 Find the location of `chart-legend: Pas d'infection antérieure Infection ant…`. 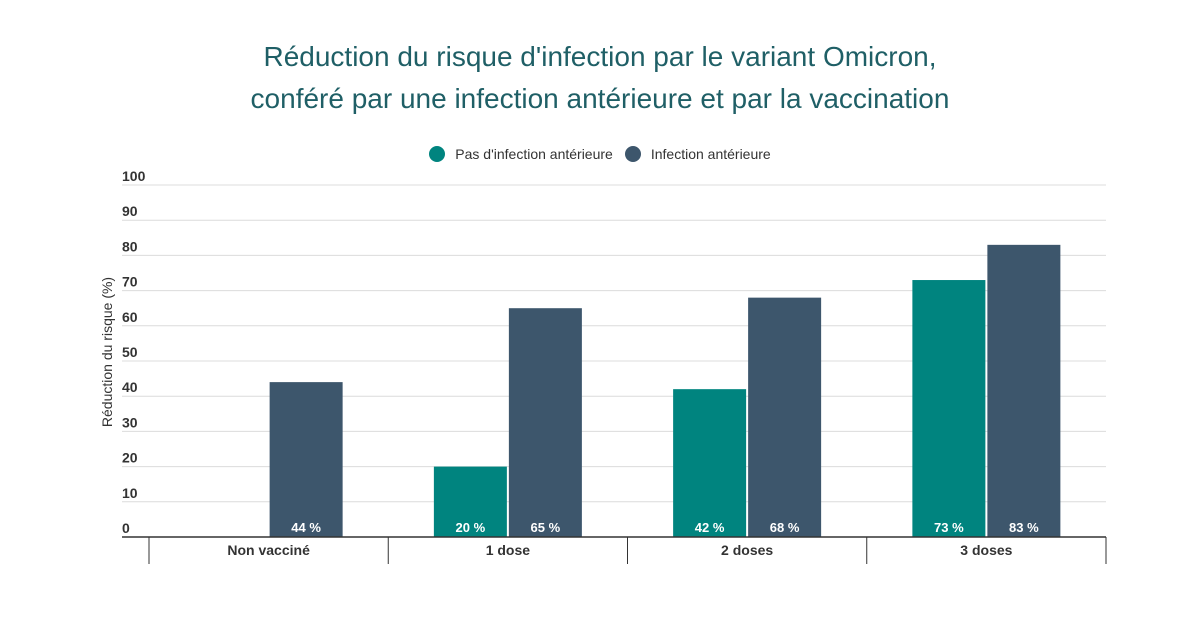

chart-legend: Pas d'infection antérieure Infection ant… is located at coordinates (600, 154).